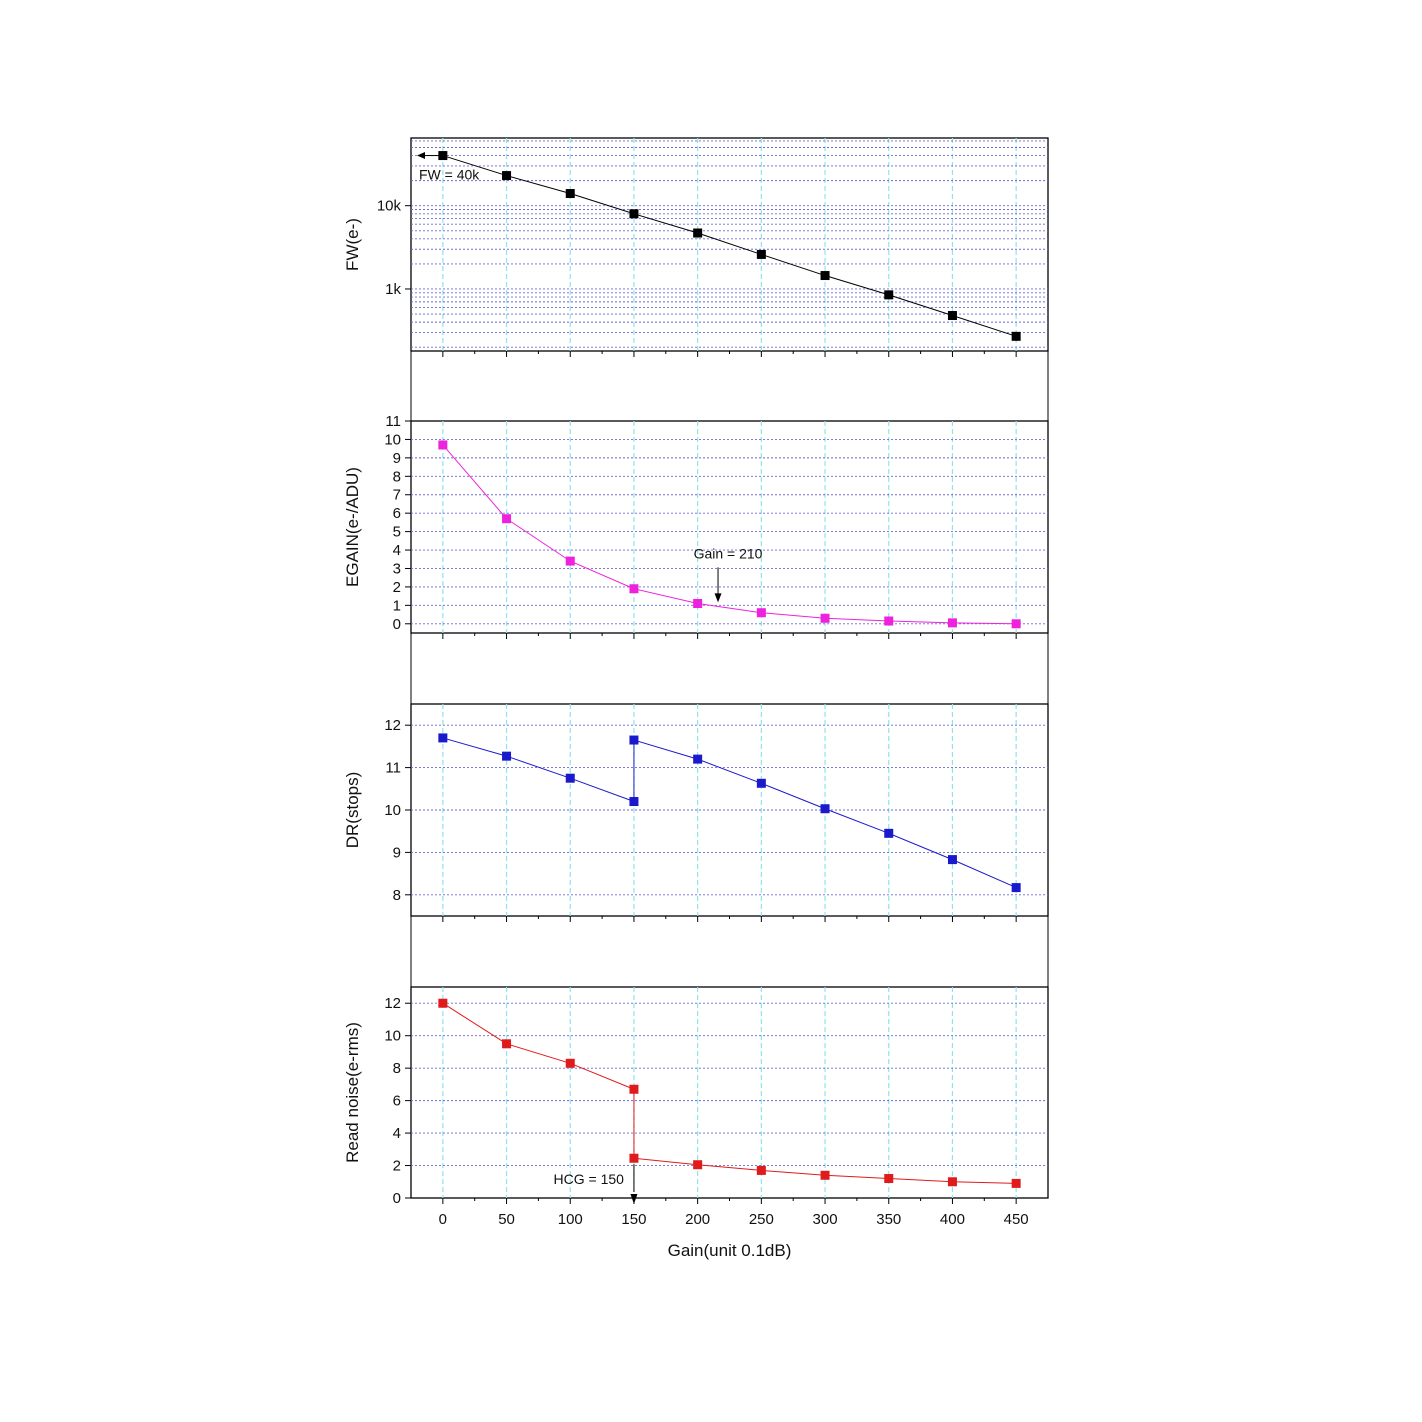 This screenshot has height=1422, width=1422. Describe the element at coordinates (825, 1219) in the screenshot. I see `x-tick-label: 300` at that location.